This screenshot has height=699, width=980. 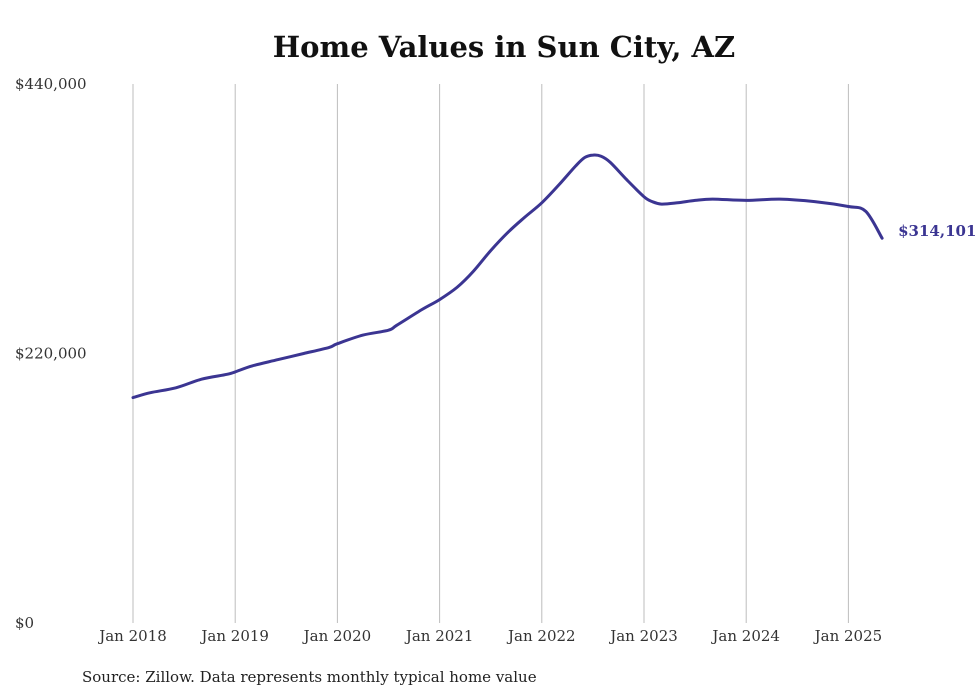 What do you see at coordinates (51, 84) in the screenshot?
I see `y-tick-label: $440,000` at bounding box center [51, 84].